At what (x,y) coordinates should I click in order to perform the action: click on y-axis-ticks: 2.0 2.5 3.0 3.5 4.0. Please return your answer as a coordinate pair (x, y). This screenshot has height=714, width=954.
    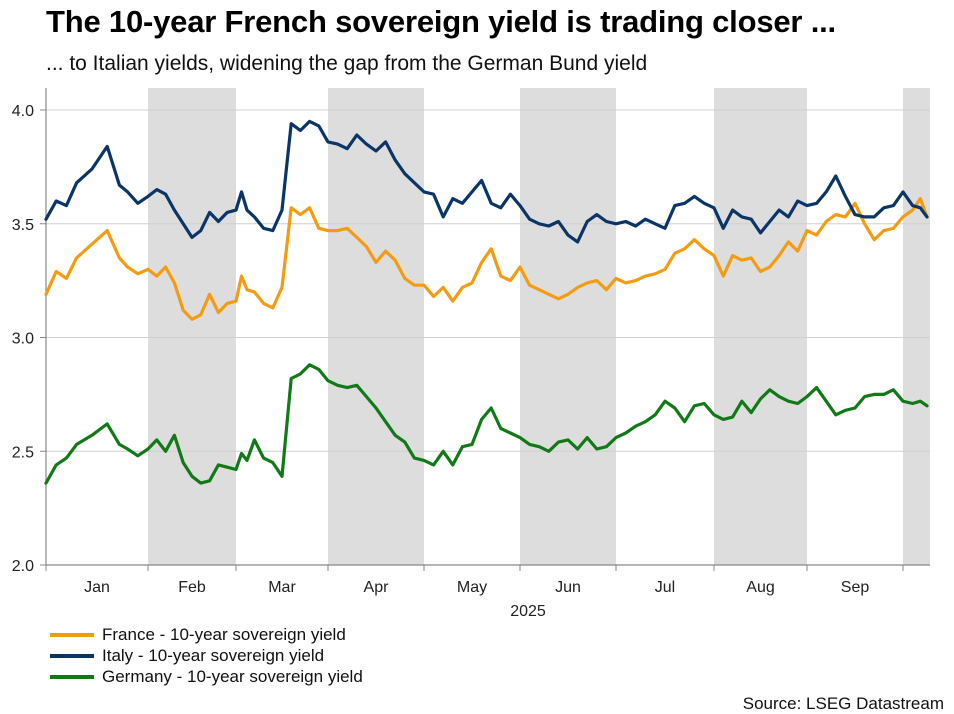
    Looking at the image, I should click on (29, 339).